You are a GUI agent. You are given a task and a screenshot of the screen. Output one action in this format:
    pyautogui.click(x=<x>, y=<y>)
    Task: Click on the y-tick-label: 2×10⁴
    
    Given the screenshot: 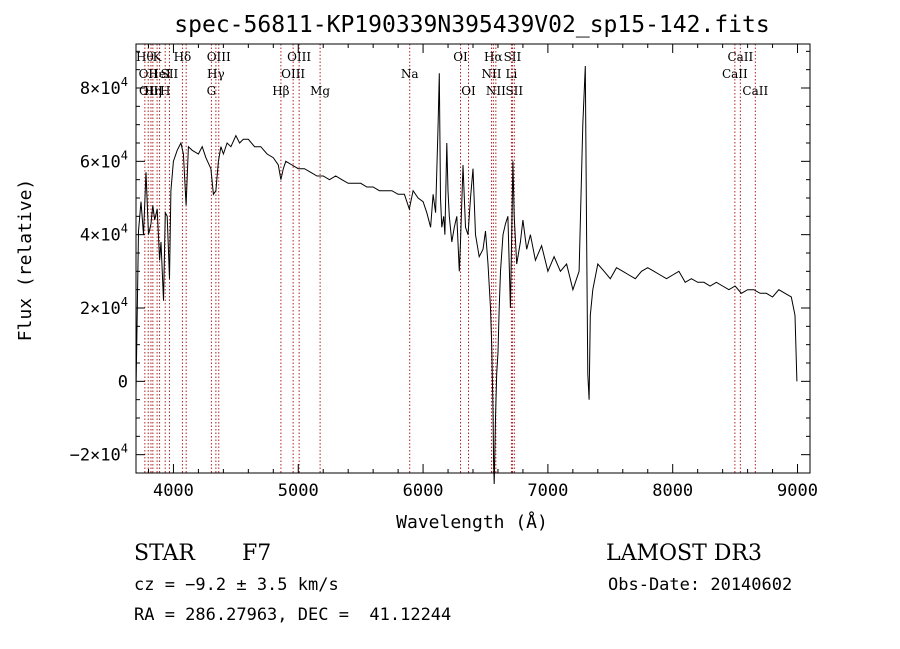 What is the action you would take?
    pyautogui.click(x=104, y=307)
    